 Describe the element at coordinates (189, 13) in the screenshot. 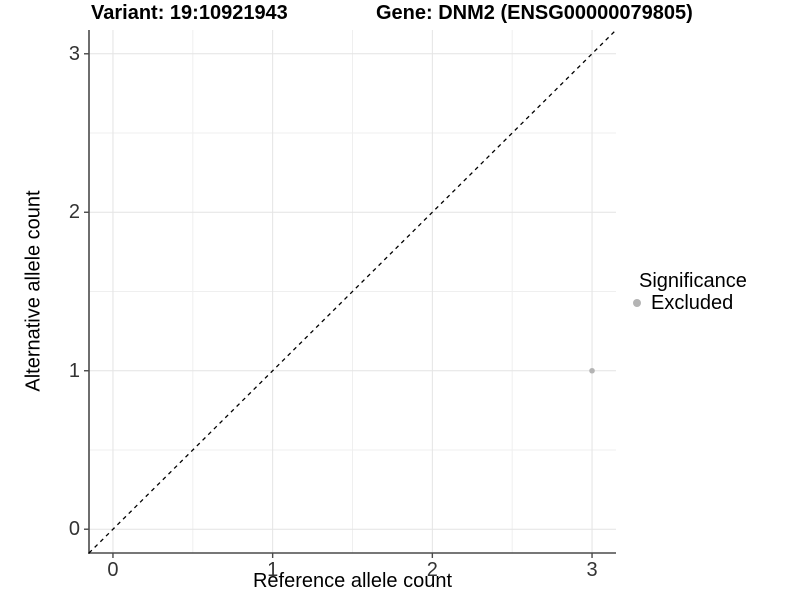

I see `plot-title-variant: Variant: 19:10921943` at that location.